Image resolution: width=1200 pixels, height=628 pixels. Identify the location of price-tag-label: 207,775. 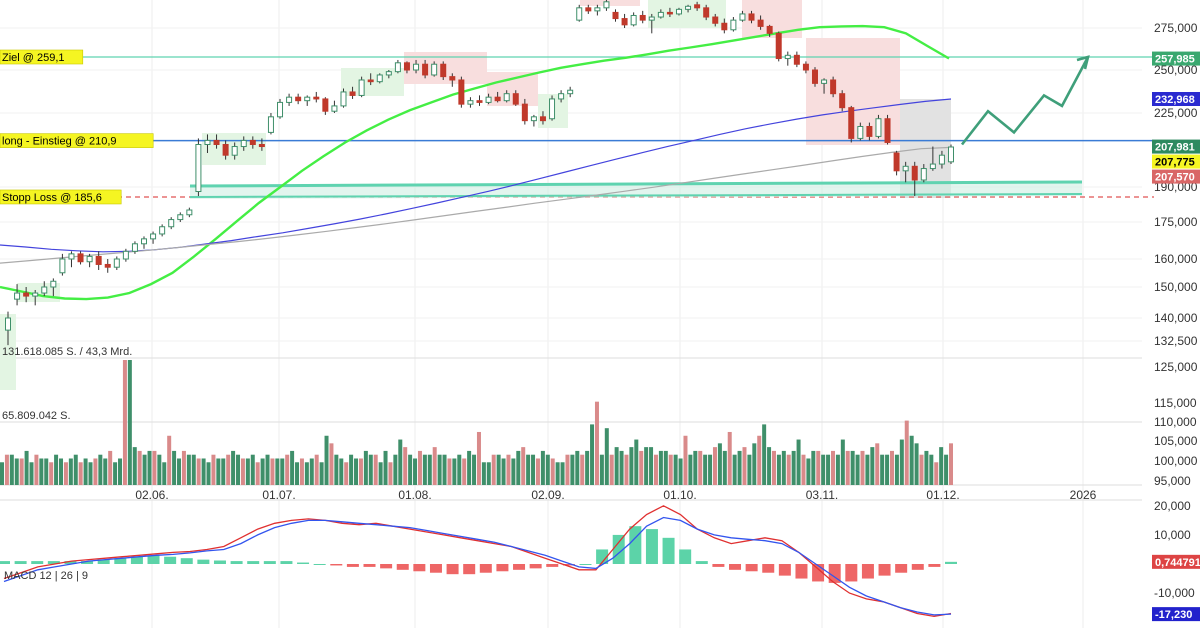
(1175, 163).